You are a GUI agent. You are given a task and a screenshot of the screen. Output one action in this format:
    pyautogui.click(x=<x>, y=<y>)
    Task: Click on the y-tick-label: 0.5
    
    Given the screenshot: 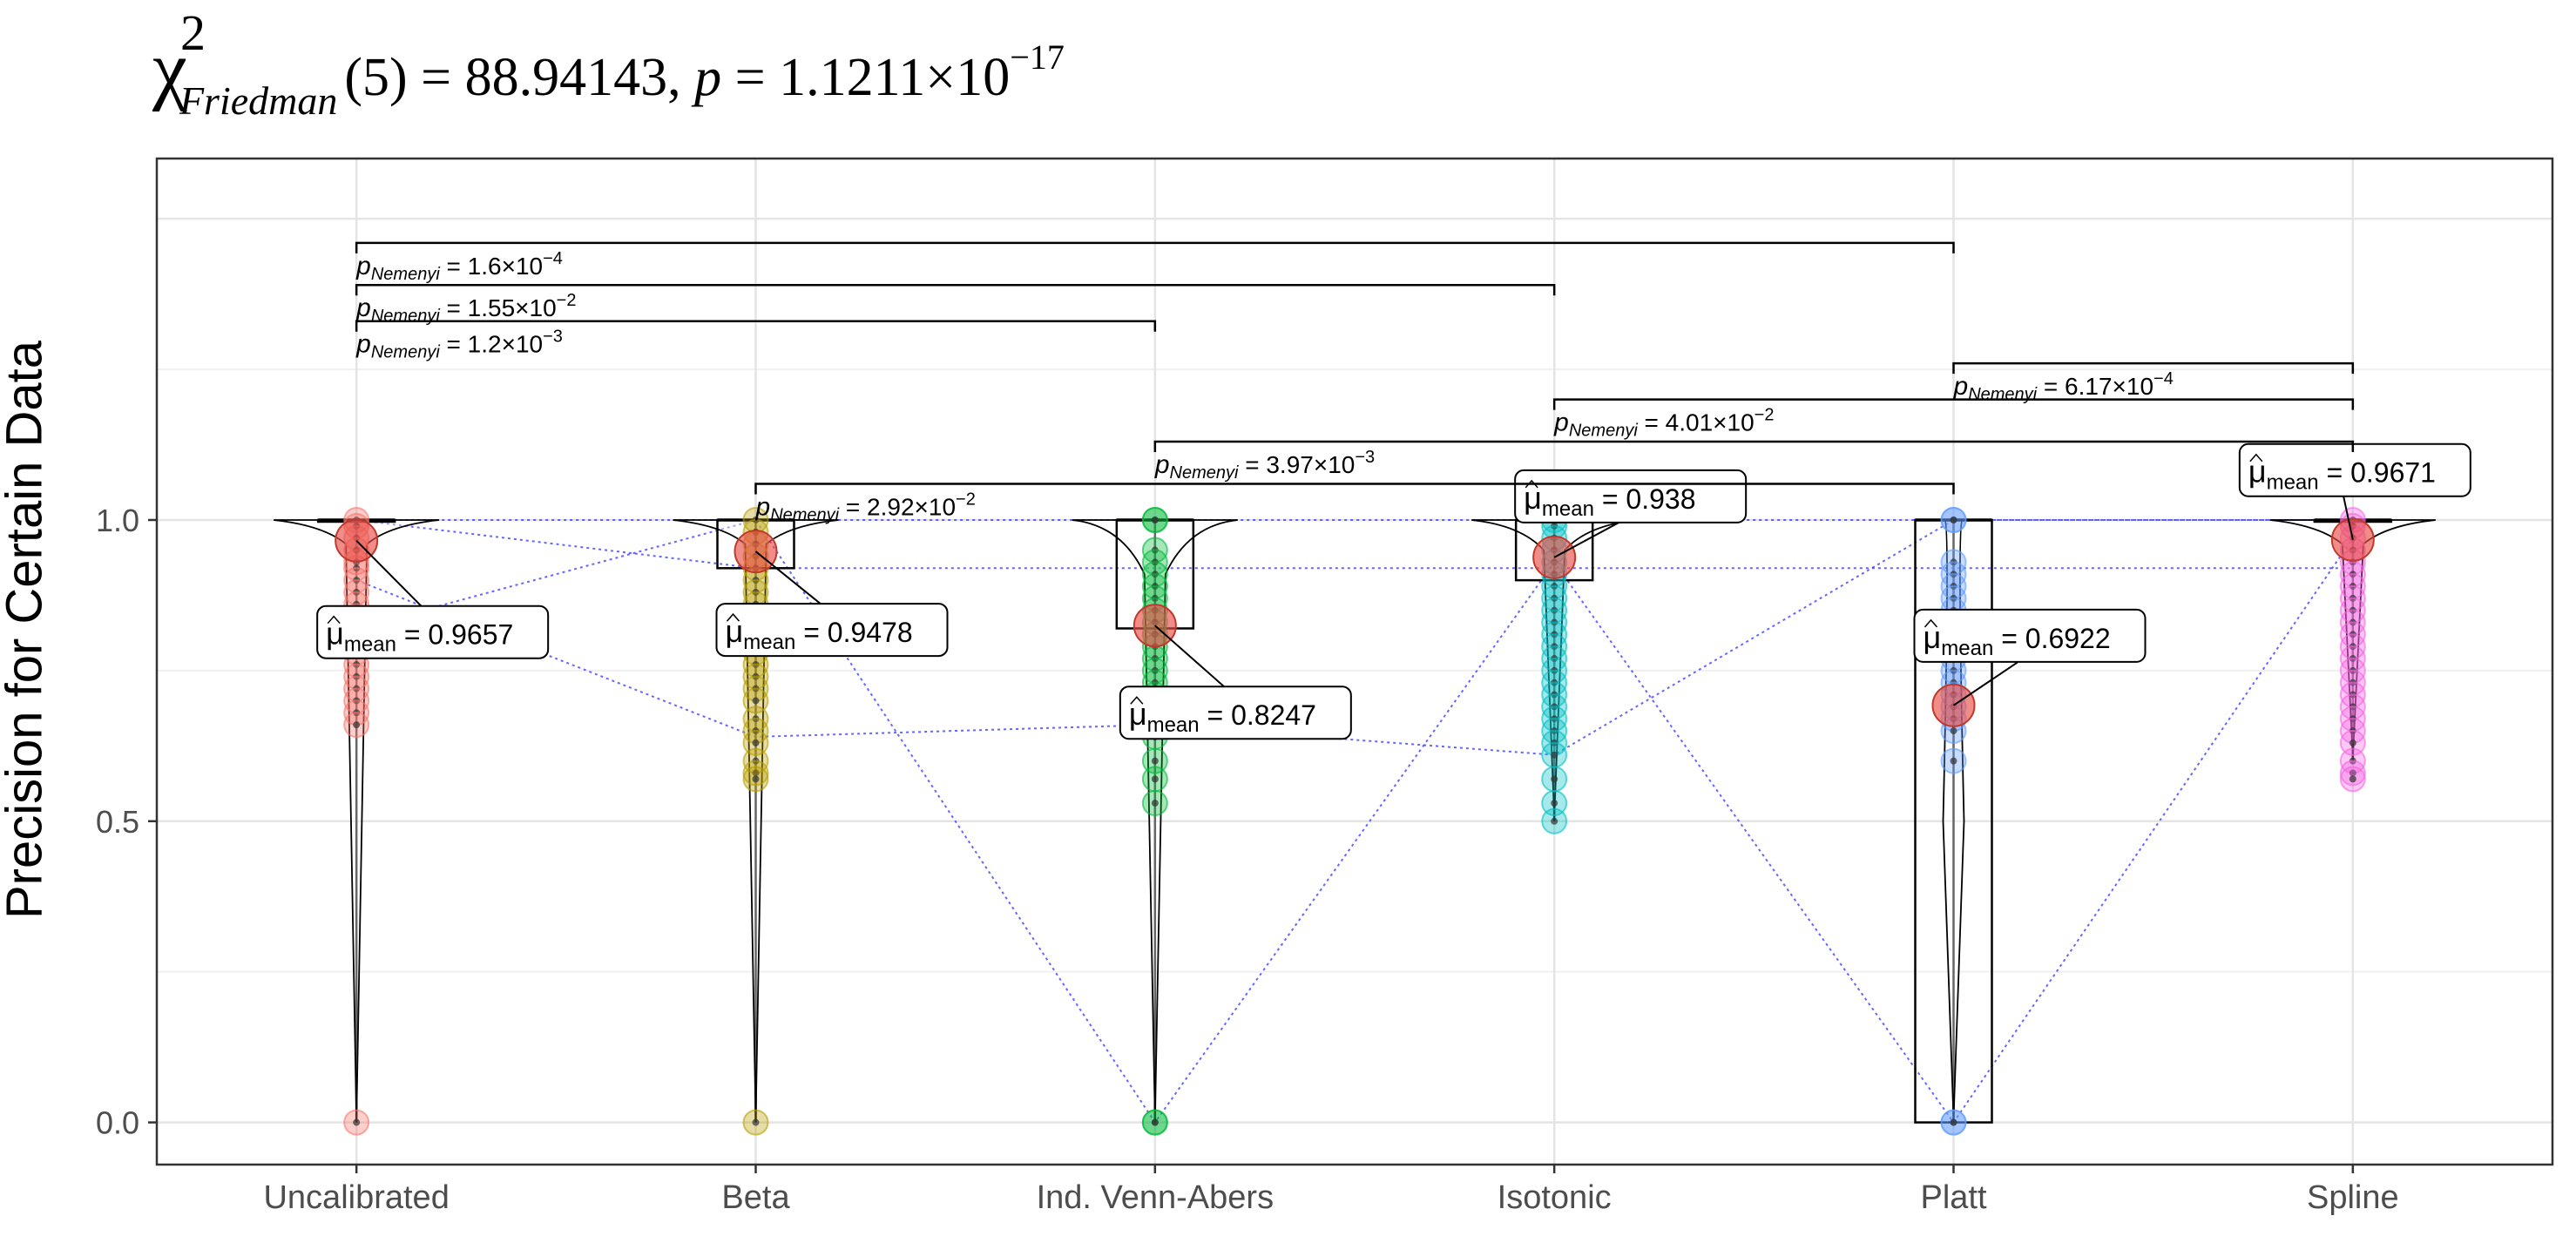 What is the action you would take?
    pyautogui.click(x=117, y=822)
    